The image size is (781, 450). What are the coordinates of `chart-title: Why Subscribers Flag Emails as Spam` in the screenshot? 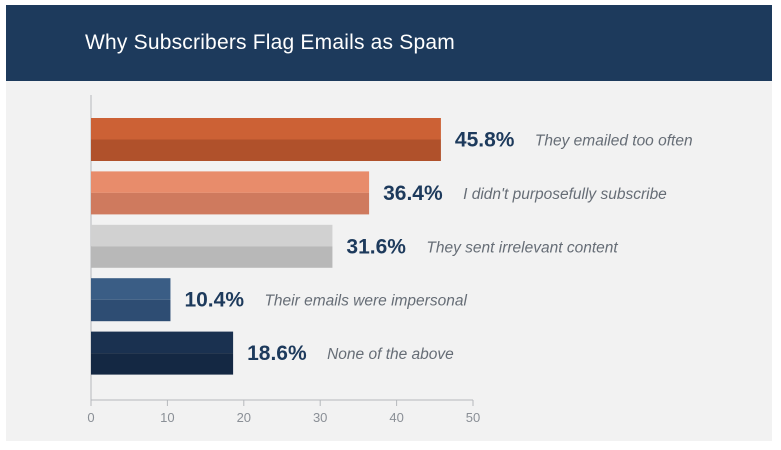 It's located at (270, 42).